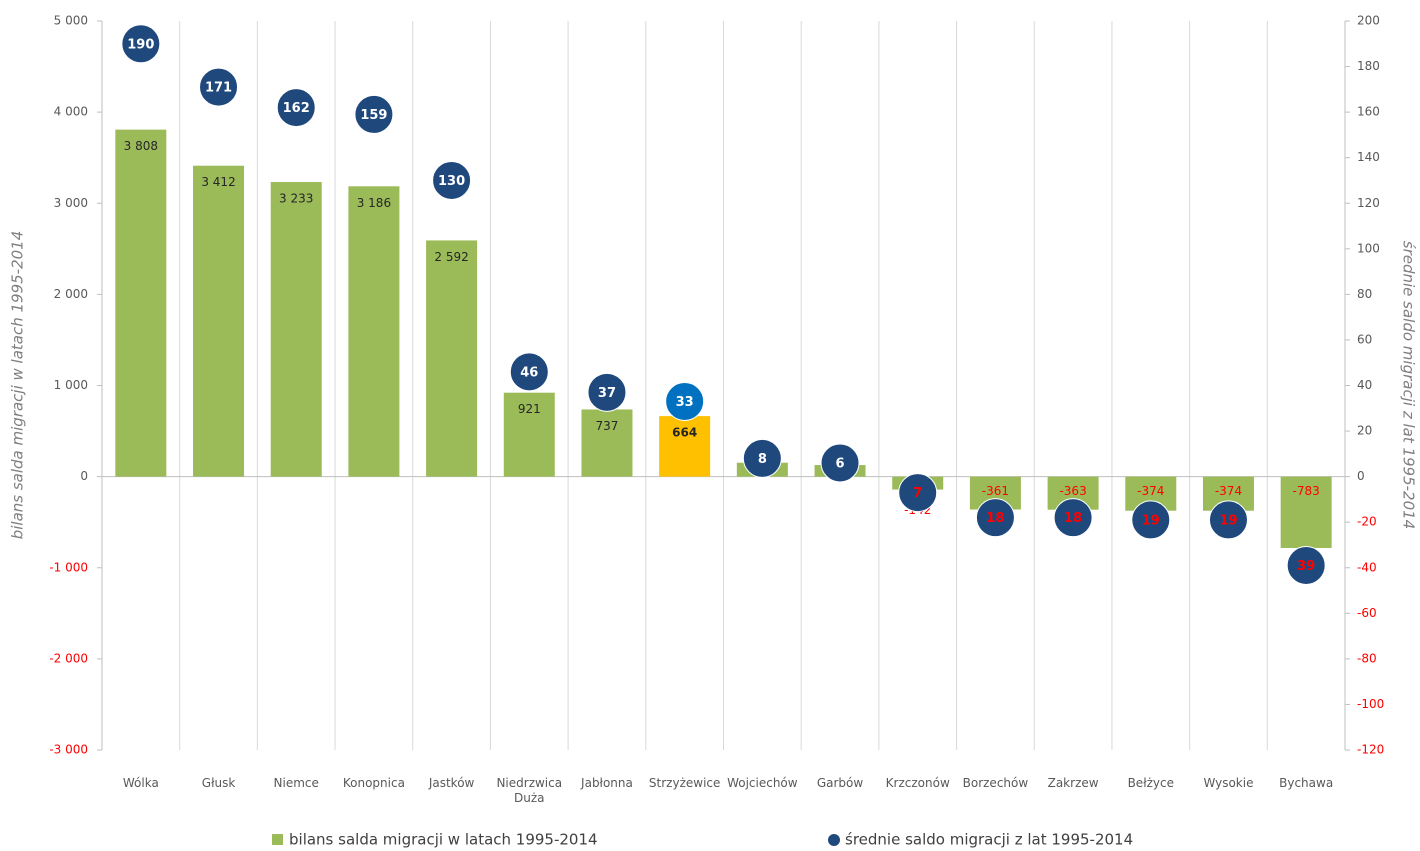 This screenshot has width=1420, height=851. I want to click on data-label: -361, so click(995, 491).